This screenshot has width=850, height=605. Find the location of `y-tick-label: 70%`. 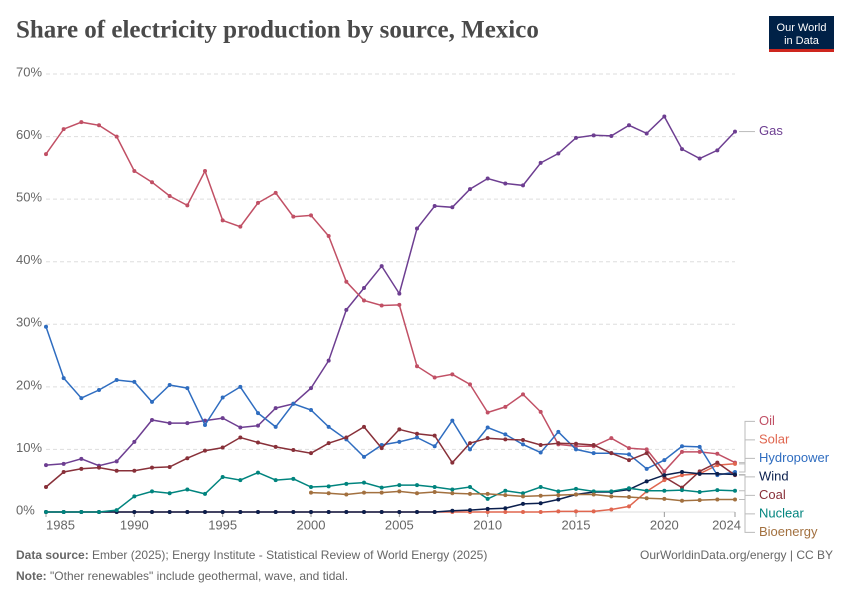

y-tick-label: 70% is located at coordinates (29, 71).